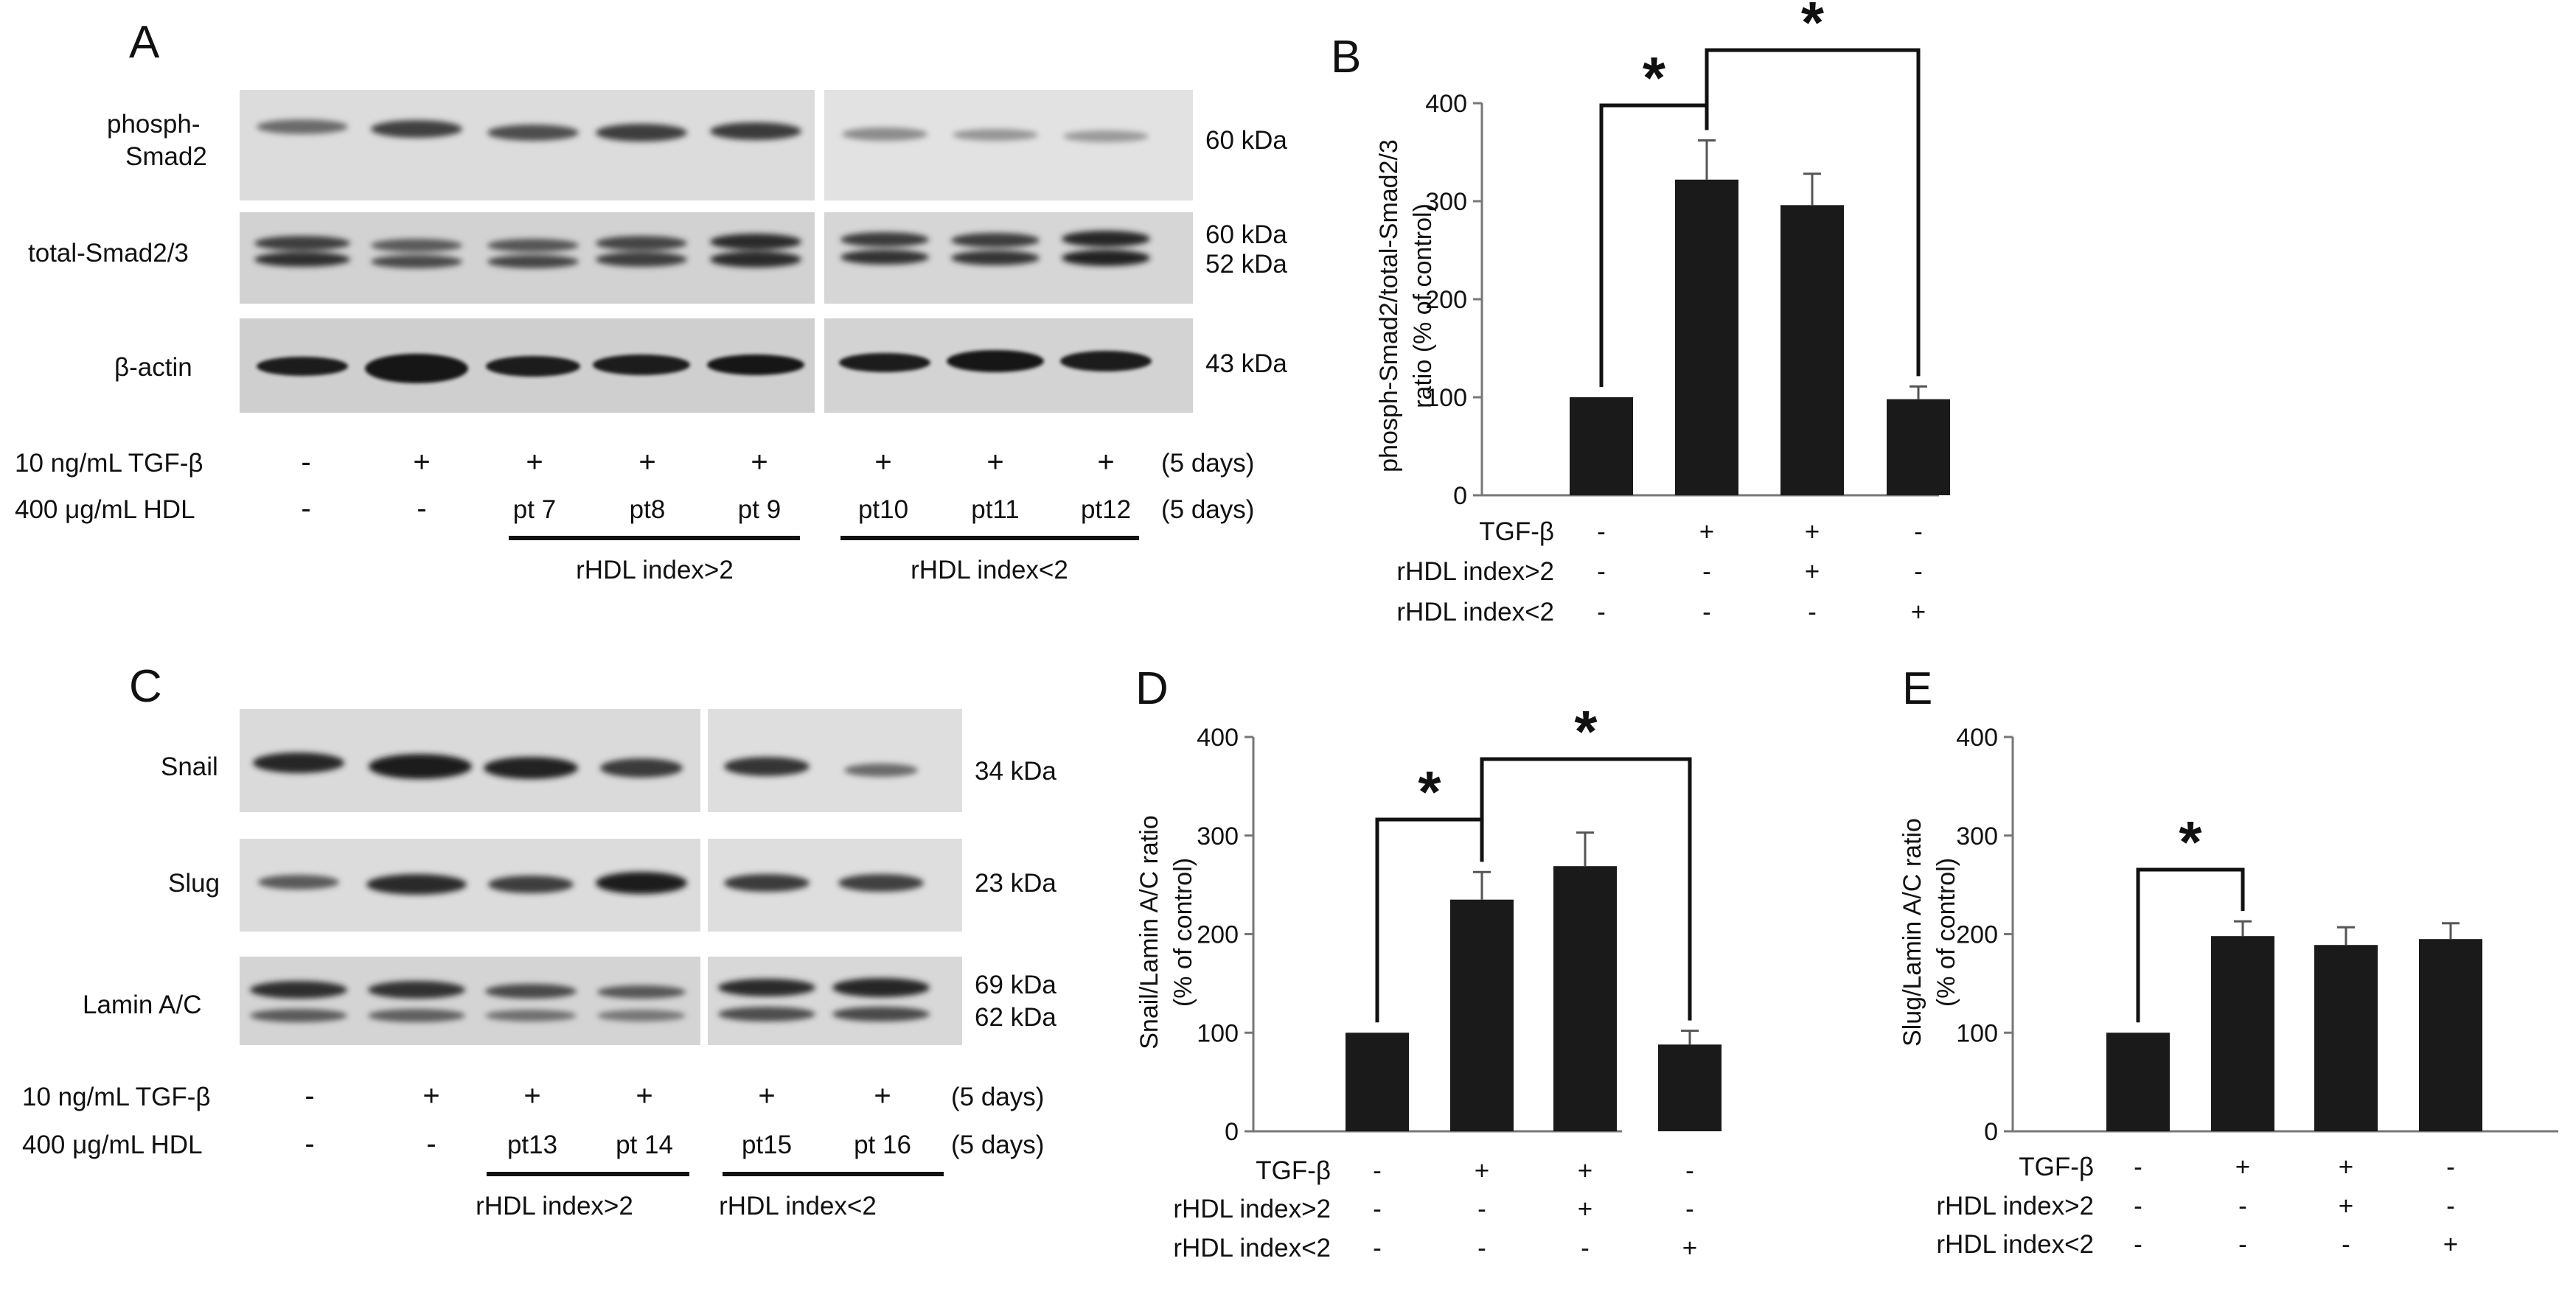 Image resolution: width=2576 pixels, height=1289 pixels. Describe the element at coordinates (998, 1097) in the screenshot. I see `treat-c-row1-days: (5 days)` at that location.